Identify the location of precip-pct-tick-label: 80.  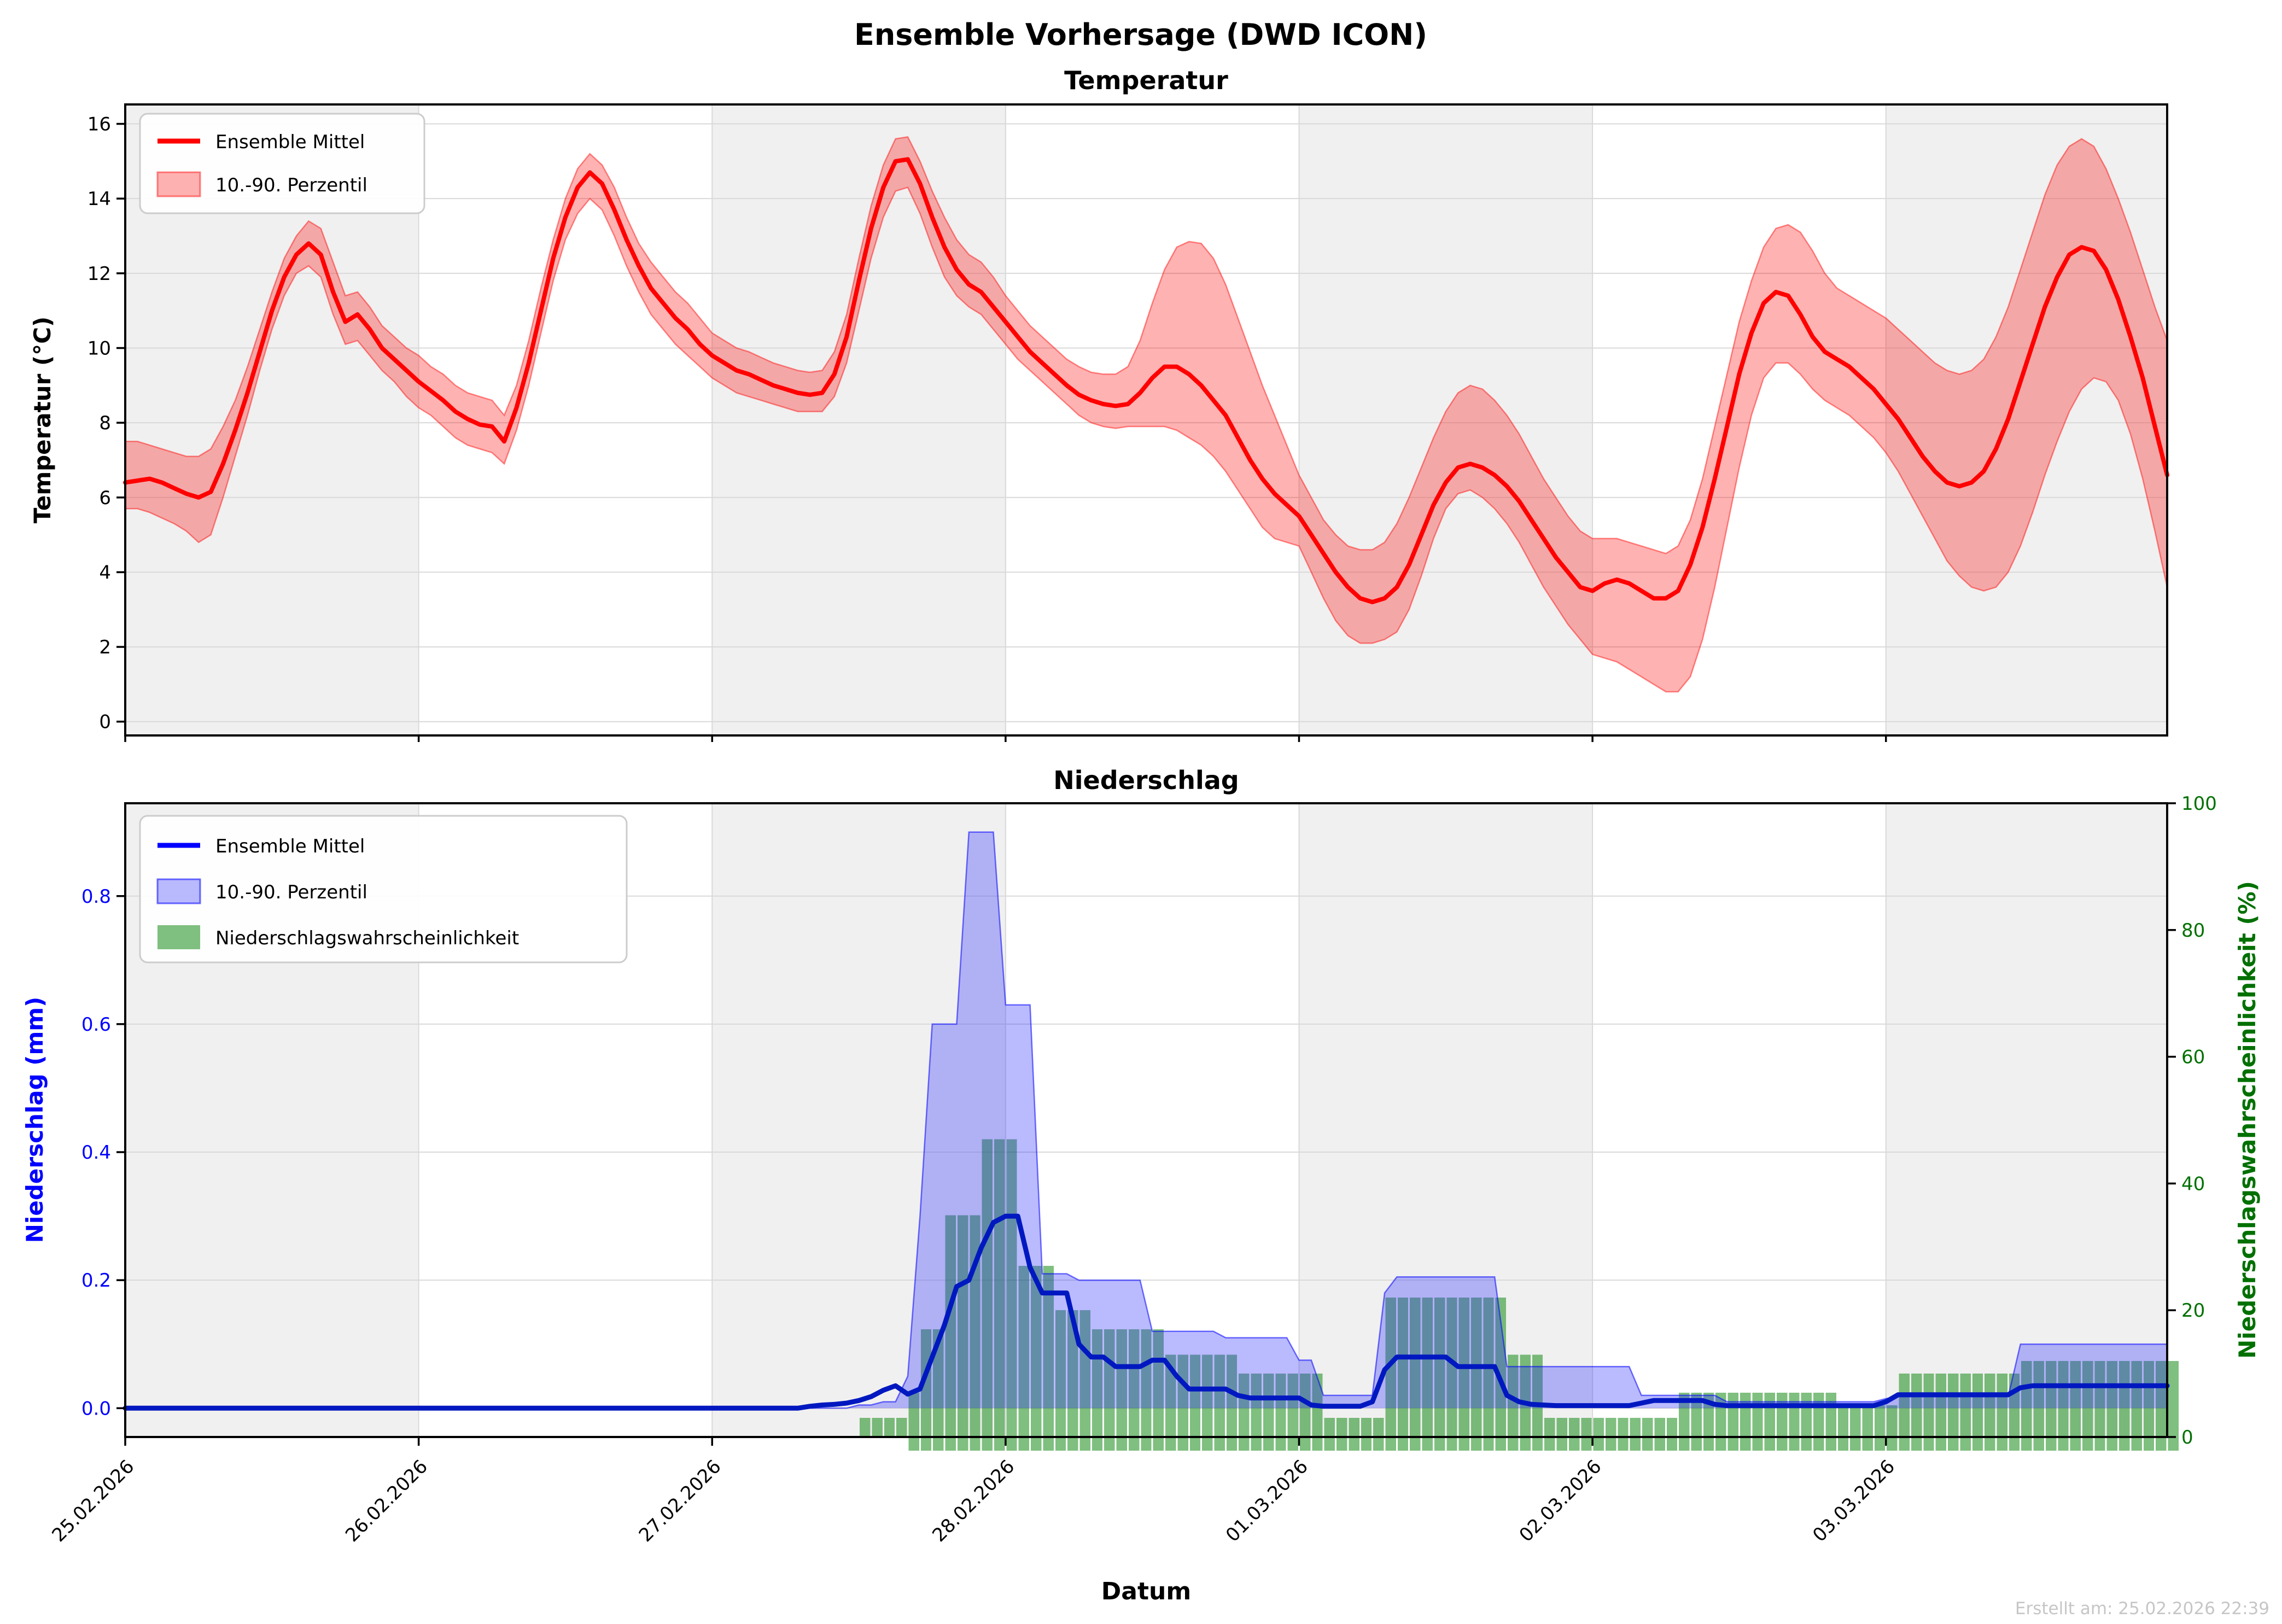
(2193, 931).